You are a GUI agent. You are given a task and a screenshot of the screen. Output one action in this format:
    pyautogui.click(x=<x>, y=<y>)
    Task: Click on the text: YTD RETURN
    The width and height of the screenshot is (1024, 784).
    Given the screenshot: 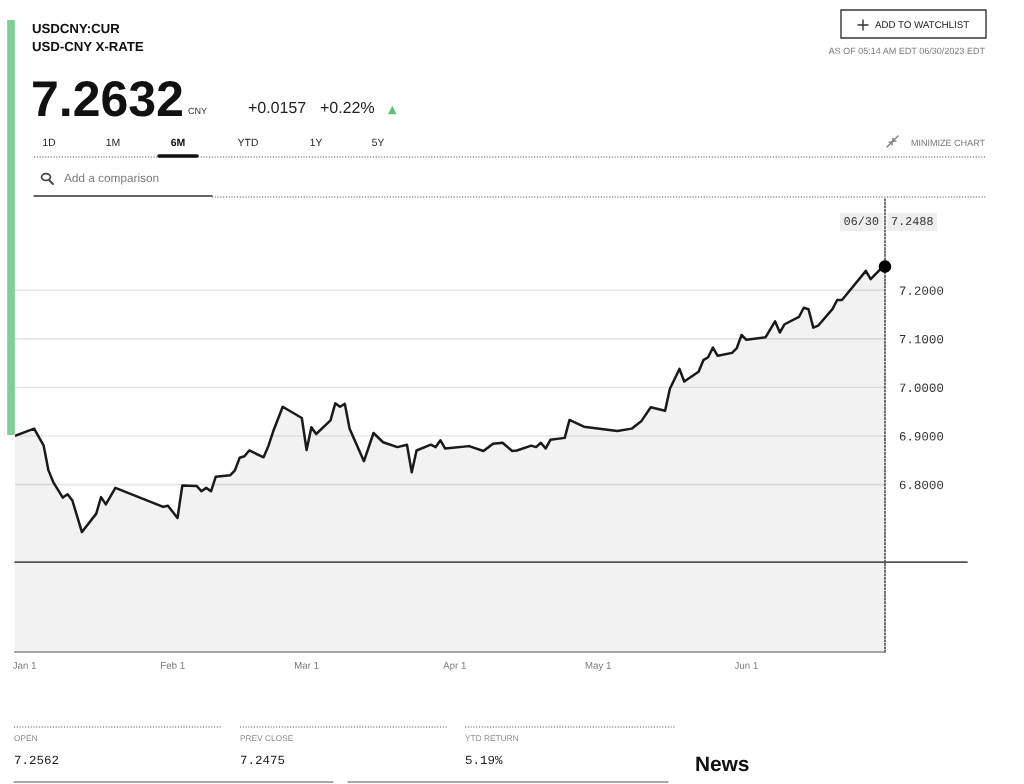 What is the action you would take?
    pyautogui.click(x=492, y=738)
    